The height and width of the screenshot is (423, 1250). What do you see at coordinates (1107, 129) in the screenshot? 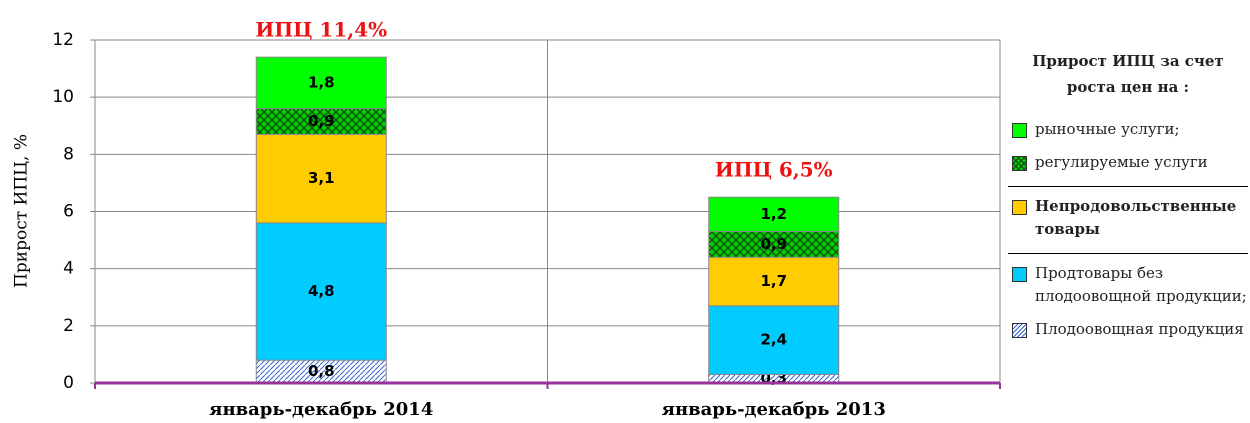
I see `legend-label: рыночные услуги;` at bounding box center [1107, 129].